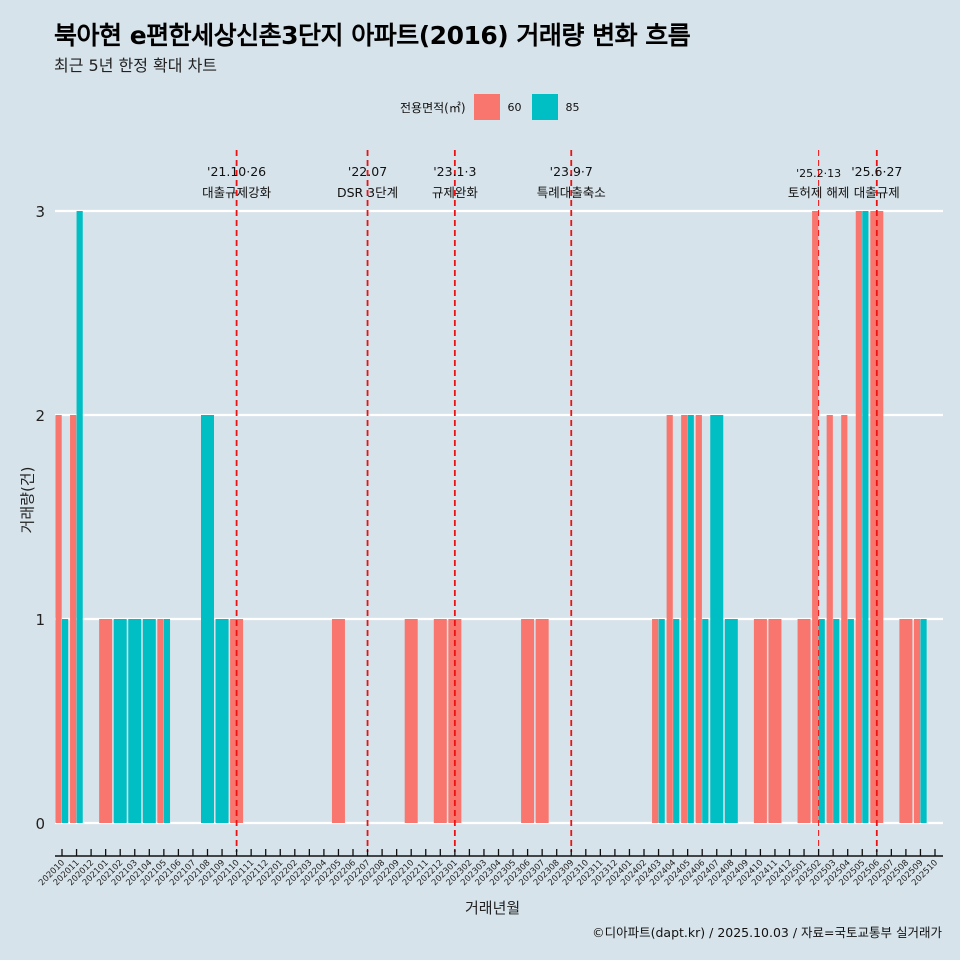 The image size is (960, 960). I want to click on y-tick-label: 3, so click(40, 212).